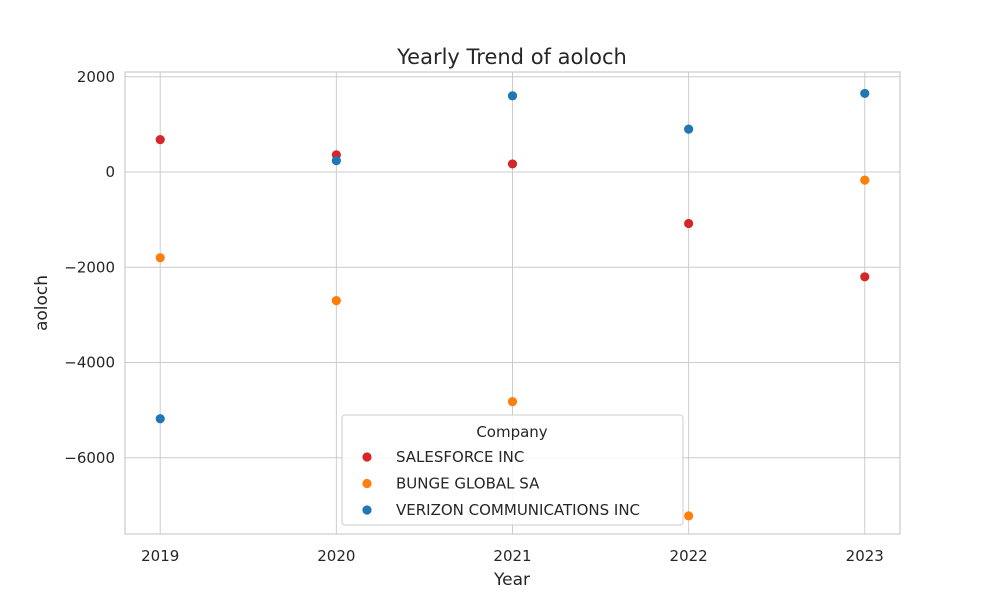  I want to click on point-series1-2022, so click(689, 516).